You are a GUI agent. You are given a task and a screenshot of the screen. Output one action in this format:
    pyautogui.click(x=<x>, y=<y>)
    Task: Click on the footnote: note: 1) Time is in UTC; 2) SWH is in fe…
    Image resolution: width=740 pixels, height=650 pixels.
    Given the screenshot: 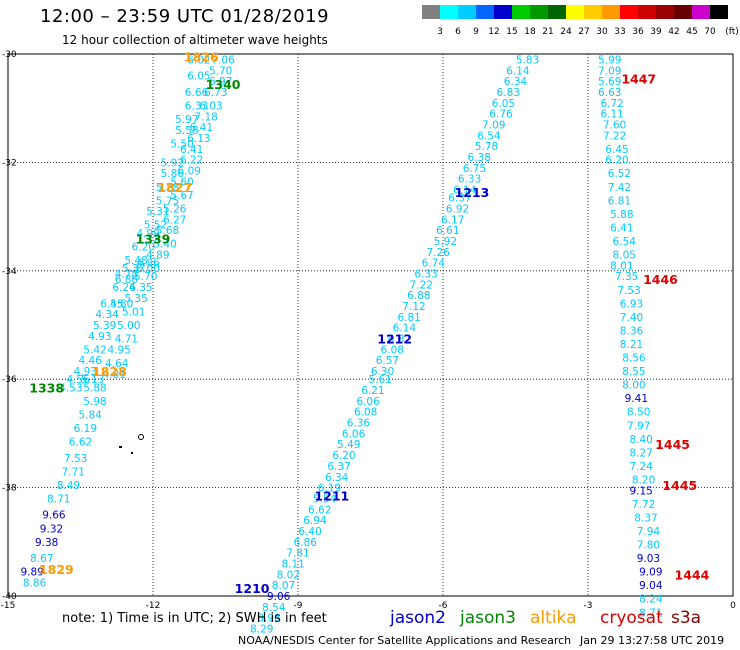 What is the action you would take?
    pyautogui.click(x=194, y=618)
    